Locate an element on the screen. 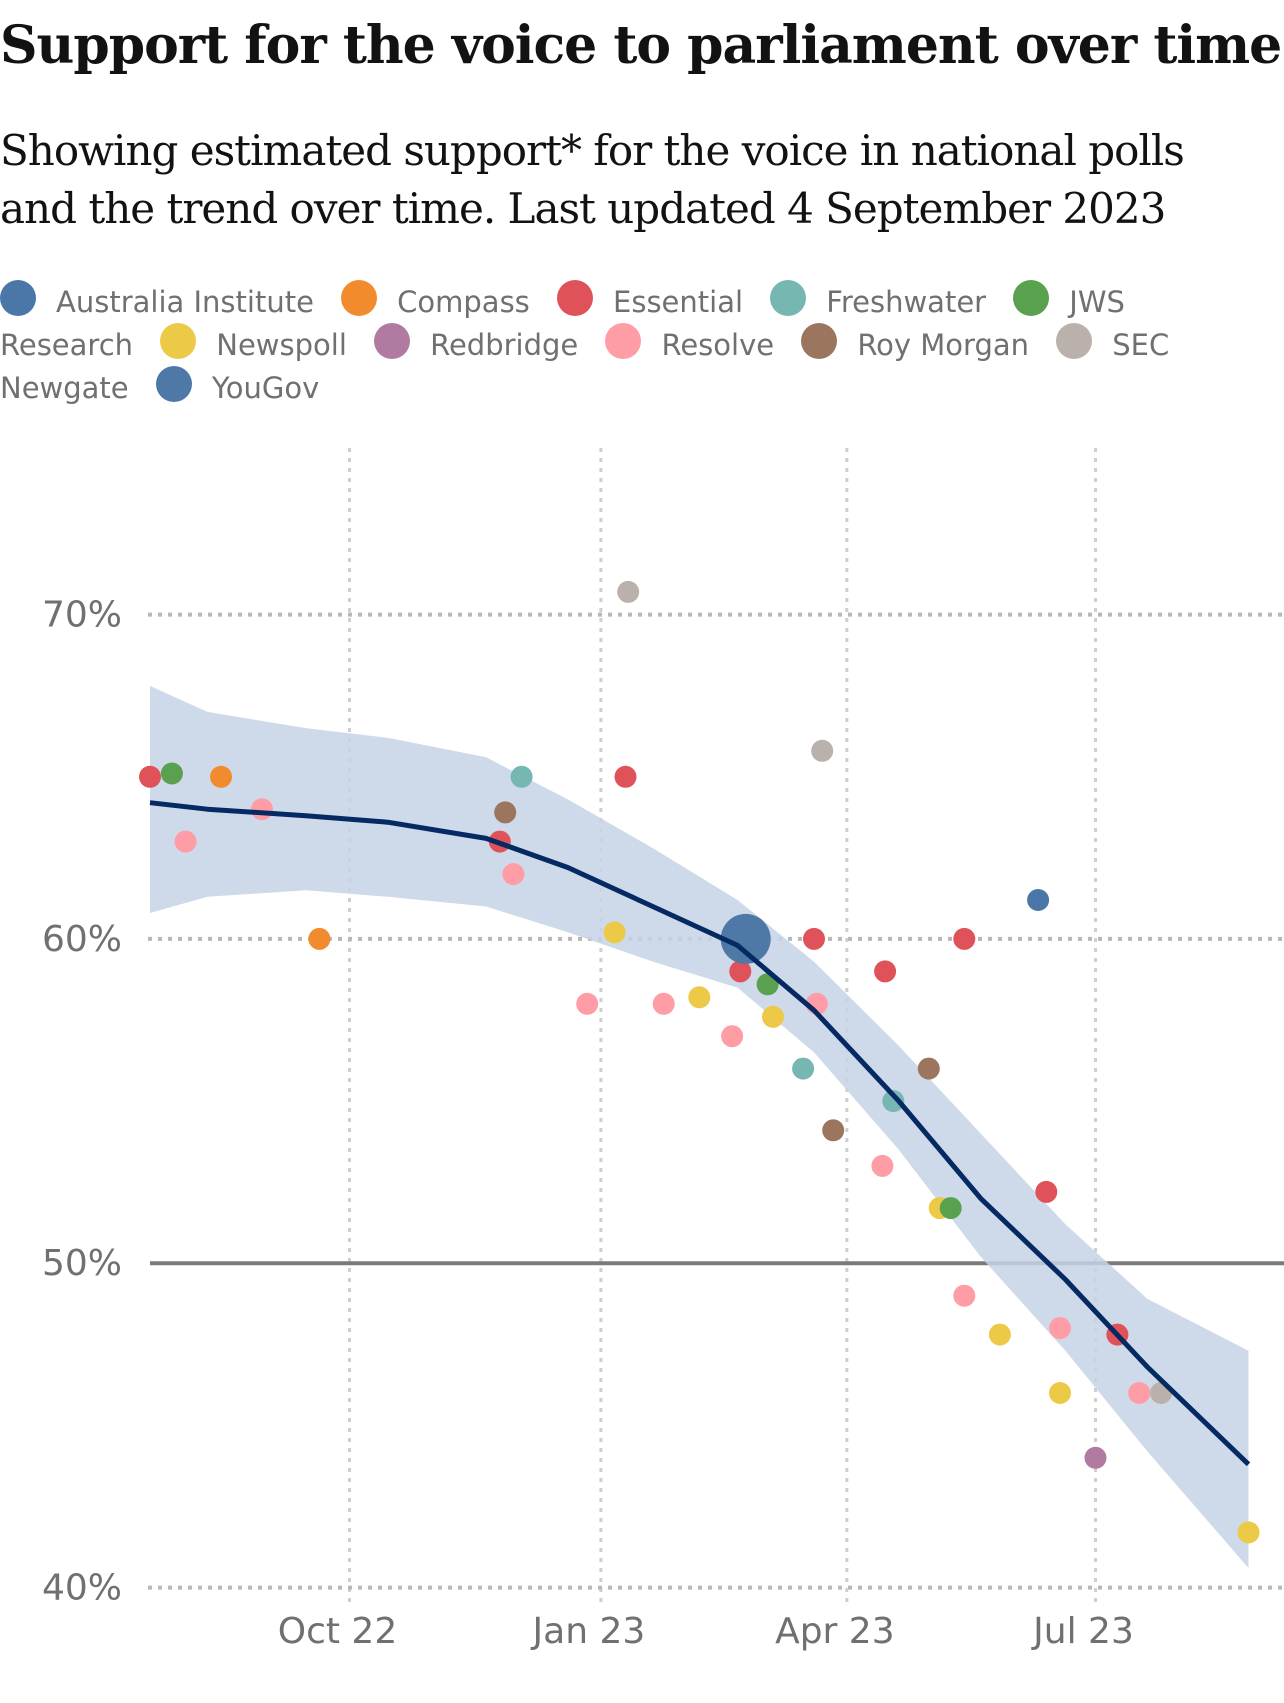 The height and width of the screenshot is (1703, 1284). legend-label: Freshwater is located at coordinates (906, 302).